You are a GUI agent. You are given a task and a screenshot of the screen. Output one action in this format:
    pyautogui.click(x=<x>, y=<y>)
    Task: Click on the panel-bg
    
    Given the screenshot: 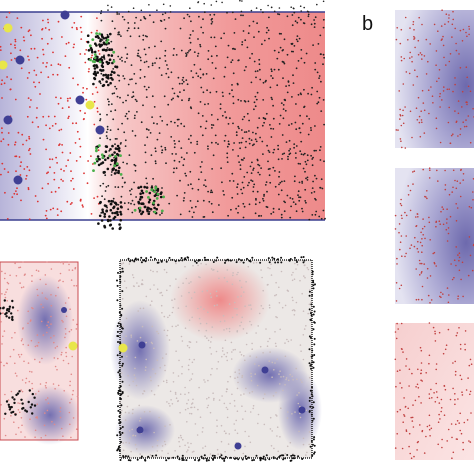 What is the action you would take?
    pyautogui.click(x=434, y=79)
    